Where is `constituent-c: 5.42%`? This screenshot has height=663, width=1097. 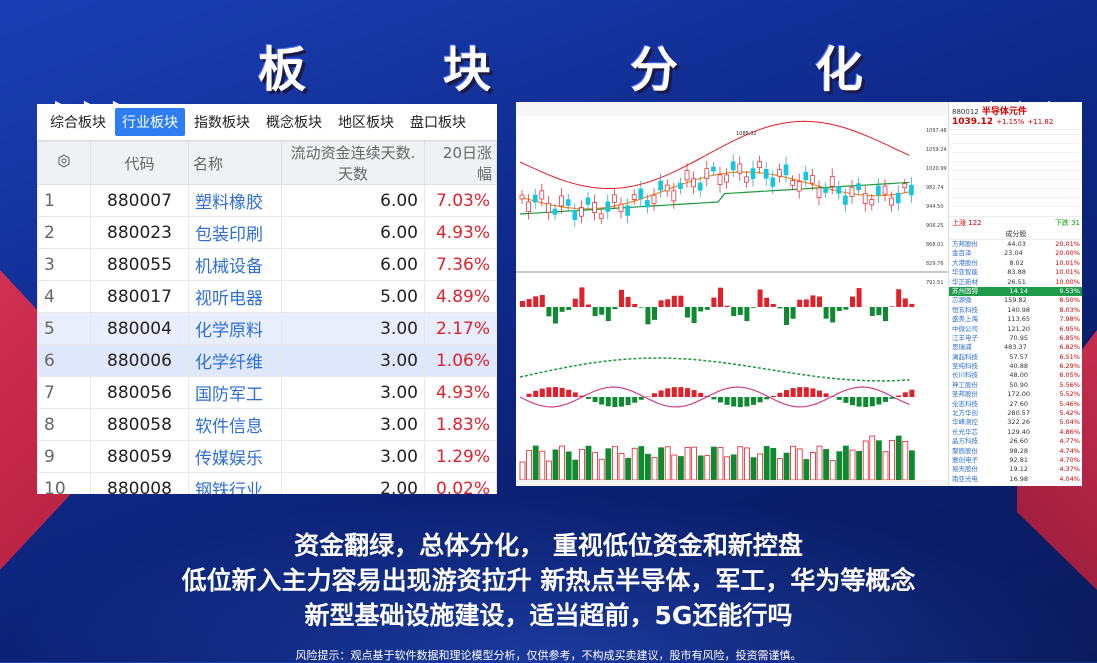 constituent-c: 5.42% is located at coordinates (1069, 413).